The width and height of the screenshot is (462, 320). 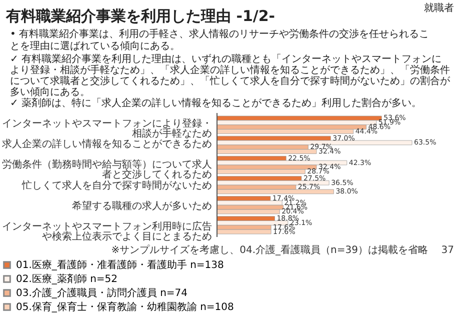 What do you see at coordinates (216, 103) in the screenshot?
I see `text: ✓ 薬剤師は、特に「求人企業の詳しい情報を知ることができるため」利用した割合が多い。` at bounding box center [216, 103].